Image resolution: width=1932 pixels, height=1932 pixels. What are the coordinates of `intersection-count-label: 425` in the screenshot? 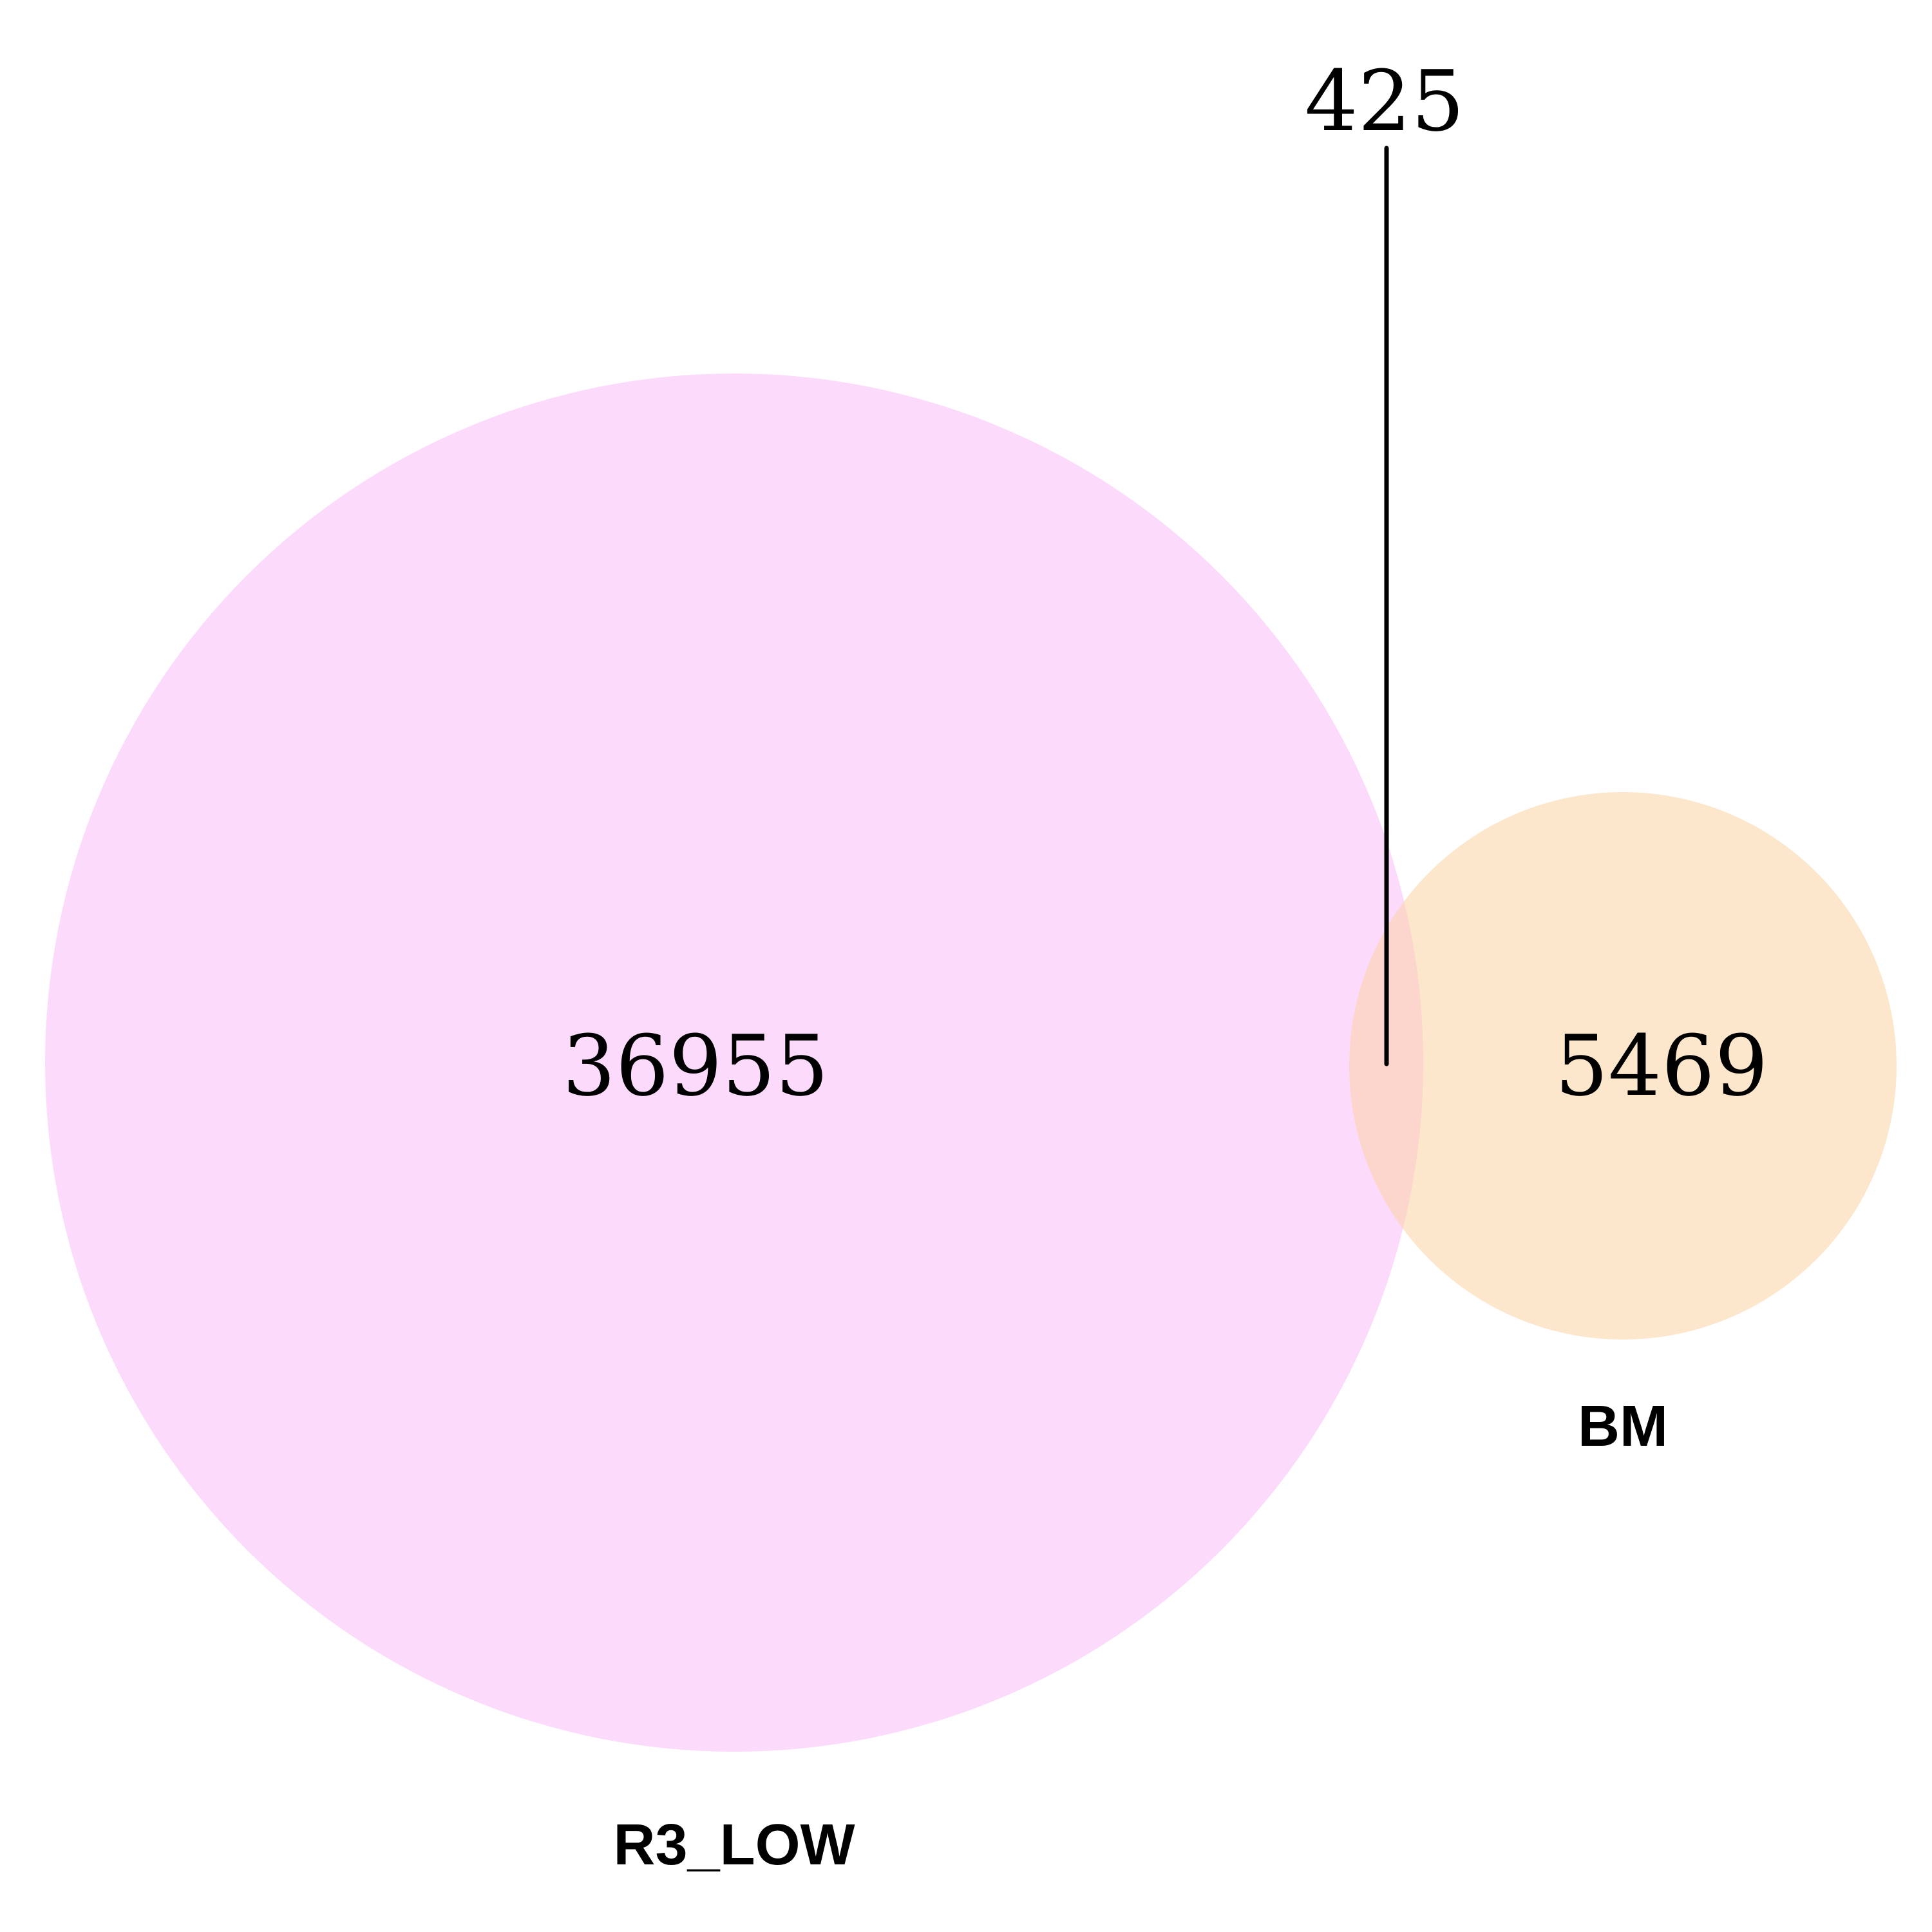 It's located at (1384, 101).